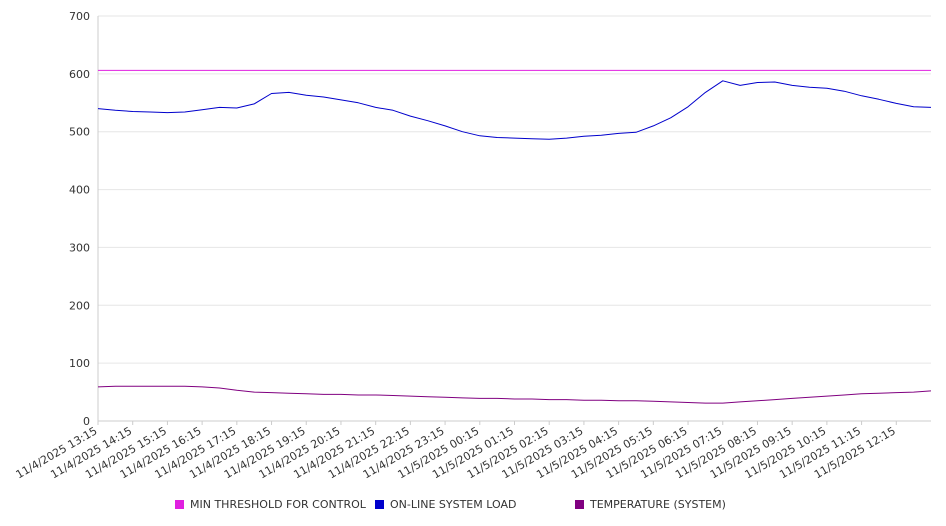  Describe the element at coordinates (79, 363) in the screenshot. I see `y-tick-label-100: 100` at that location.